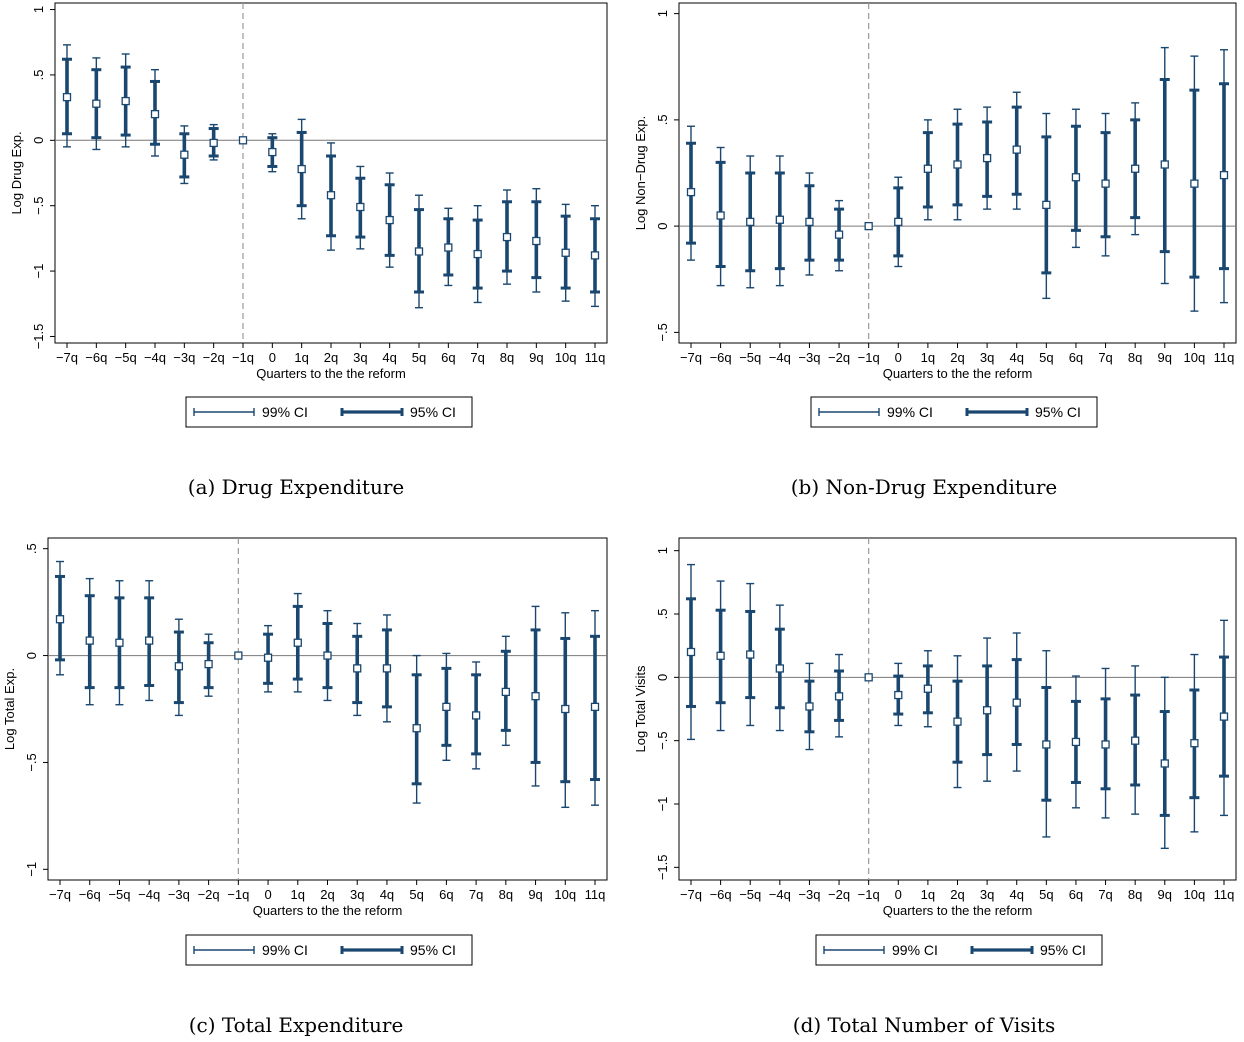  Describe the element at coordinates (535, 894) in the screenshot. I see `x-tick-label: 9q` at that location.